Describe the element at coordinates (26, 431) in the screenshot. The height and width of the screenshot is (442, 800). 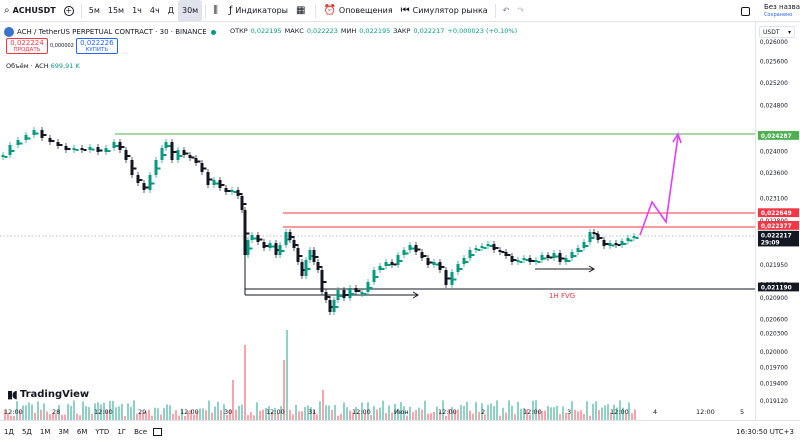
I see `range-5d: 5Д` at that location.